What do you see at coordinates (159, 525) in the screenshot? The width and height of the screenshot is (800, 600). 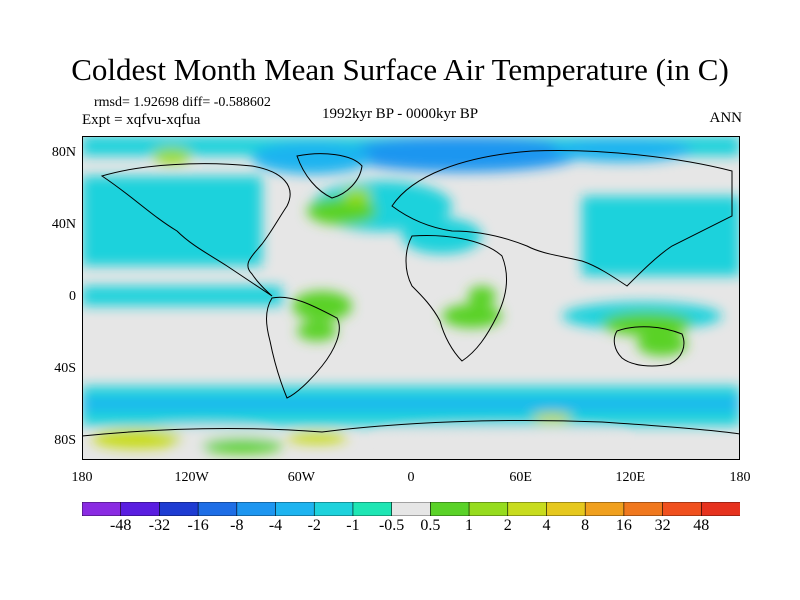 I see `colorbar-label: -32` at bounding box center [159, 525].